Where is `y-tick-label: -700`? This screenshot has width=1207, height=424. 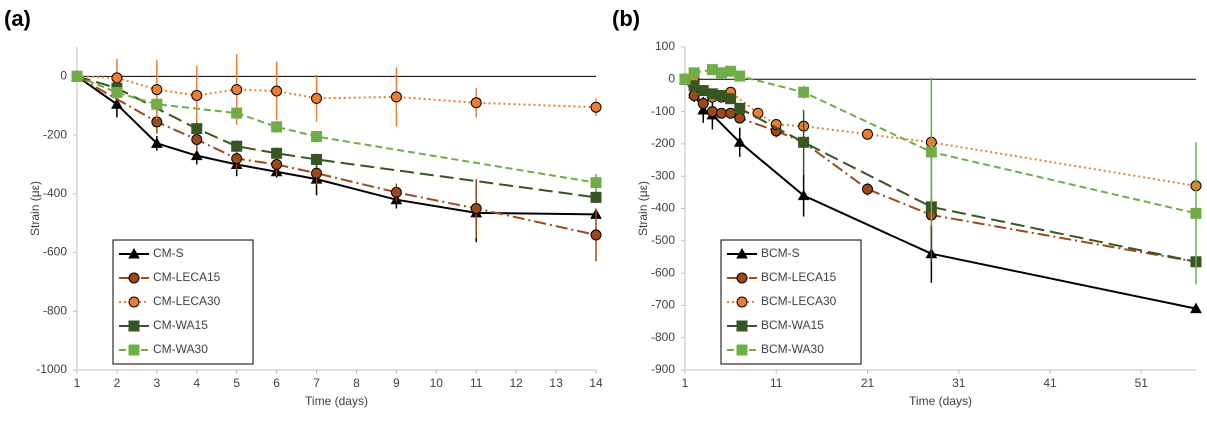 y-tick-label: -700 is located at coordinates (663, 305).